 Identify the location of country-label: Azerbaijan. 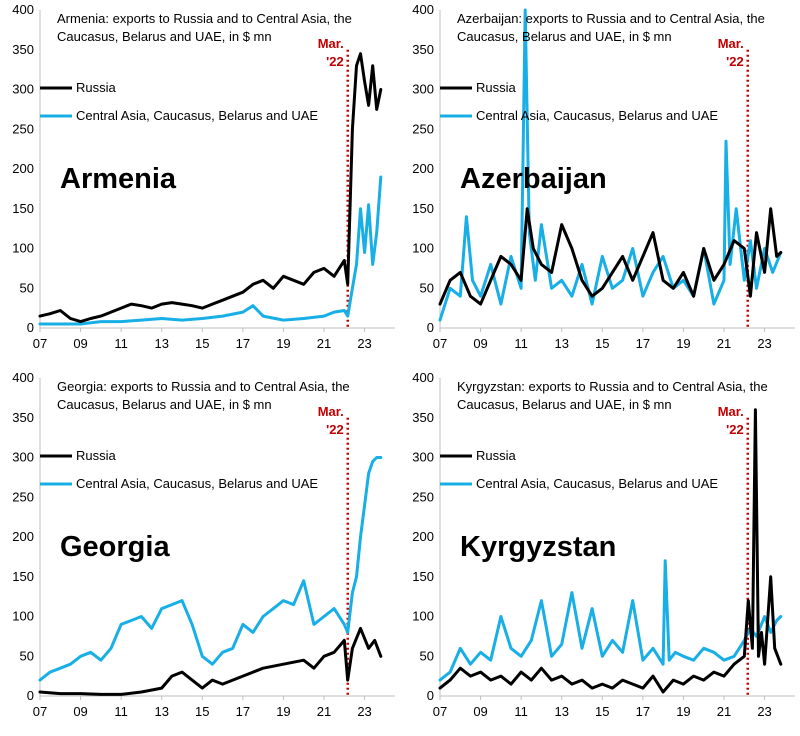
(533, 179).